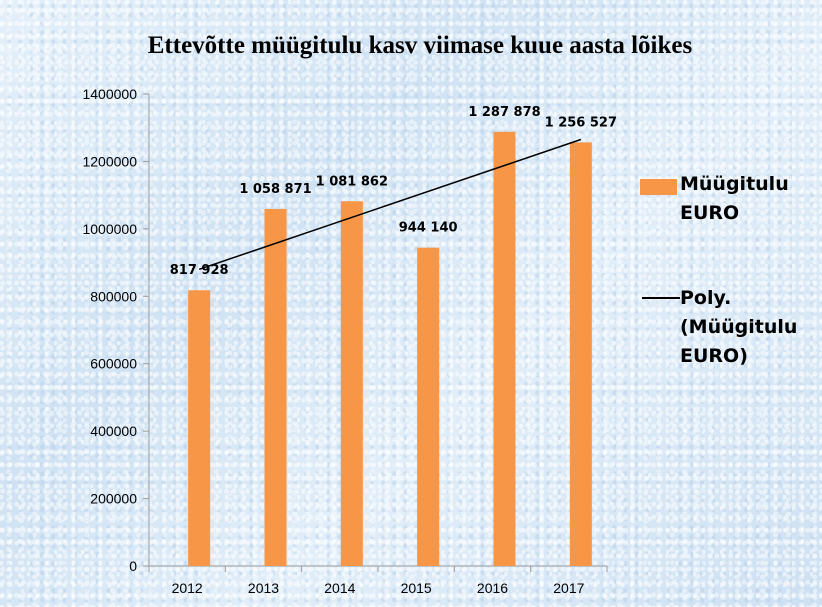 This screenshot has width=822, height=607. What do you see at coordinates (416, 588) in the screenshot?
I see `x-tick-label: 2015` at bounding box center [416, 588].